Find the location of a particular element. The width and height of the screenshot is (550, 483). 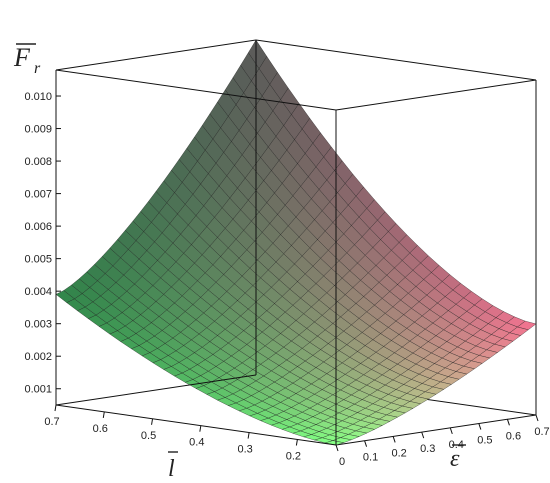

box-edge-top-back is located at coordinates (396, 60).